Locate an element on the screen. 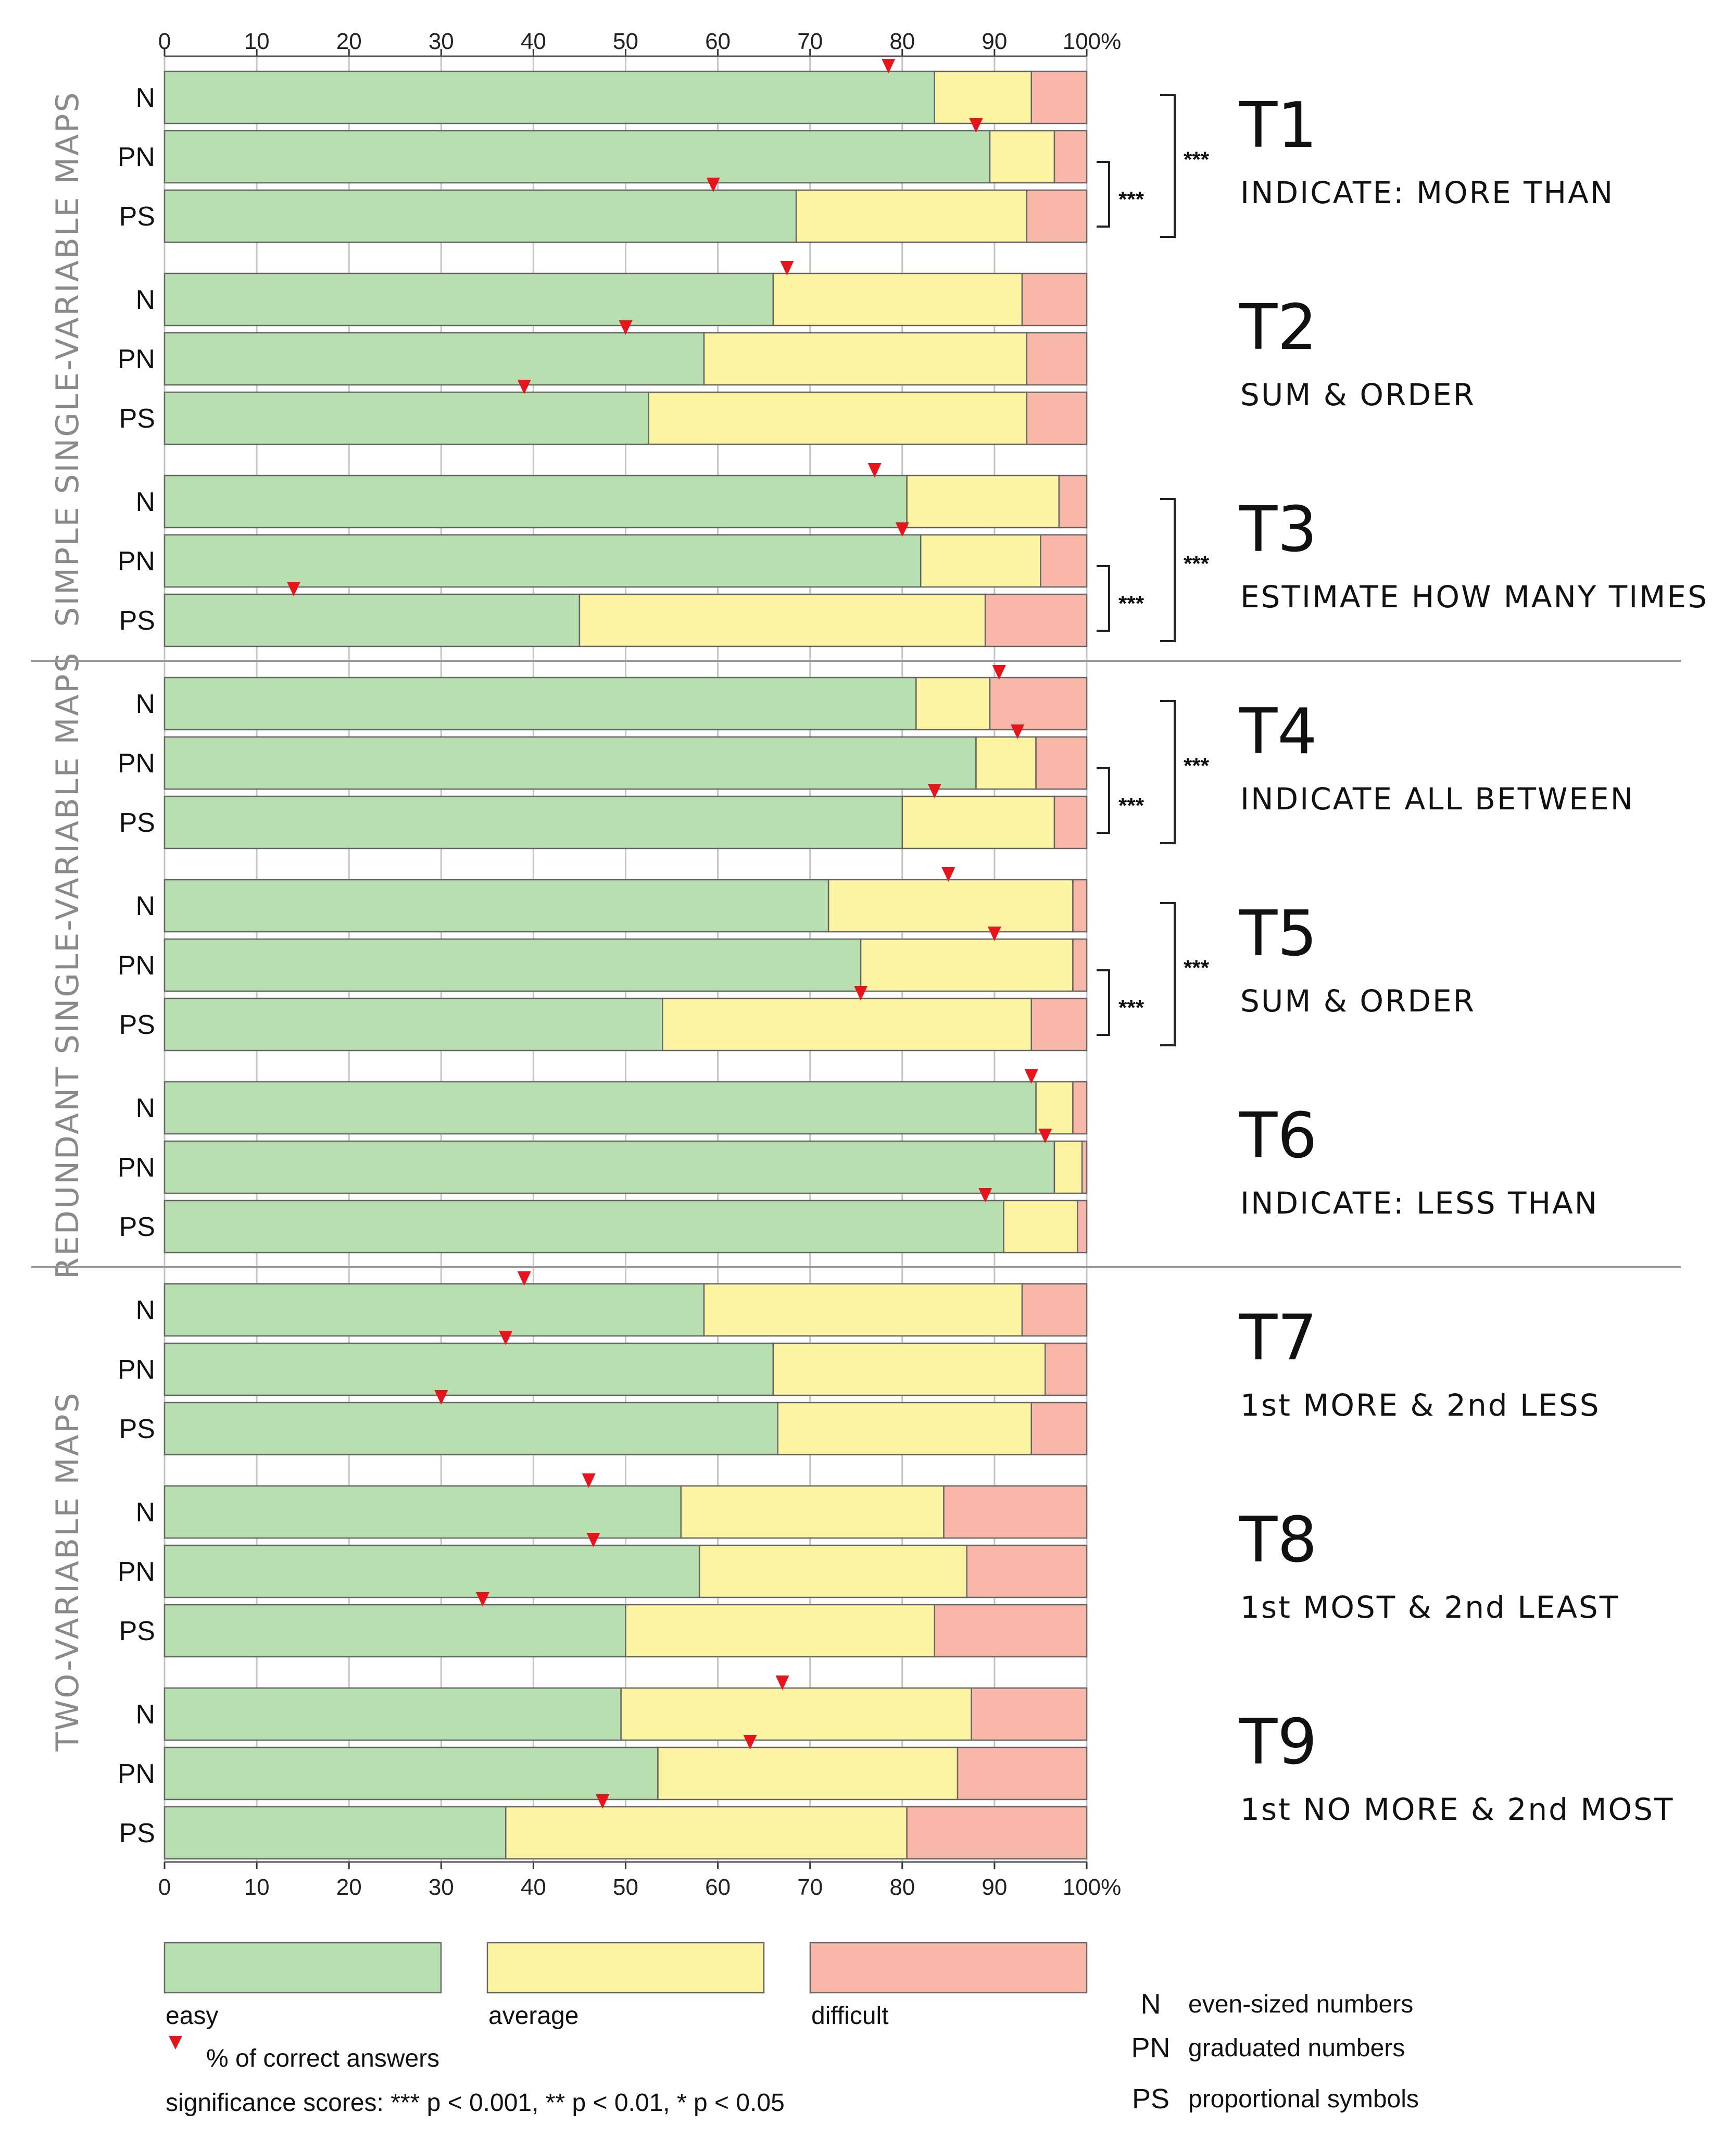 The height and width of the screenshot is (2150, 1736). x-tick-label-bottom: 50 is located at coordinates (626, 1887).